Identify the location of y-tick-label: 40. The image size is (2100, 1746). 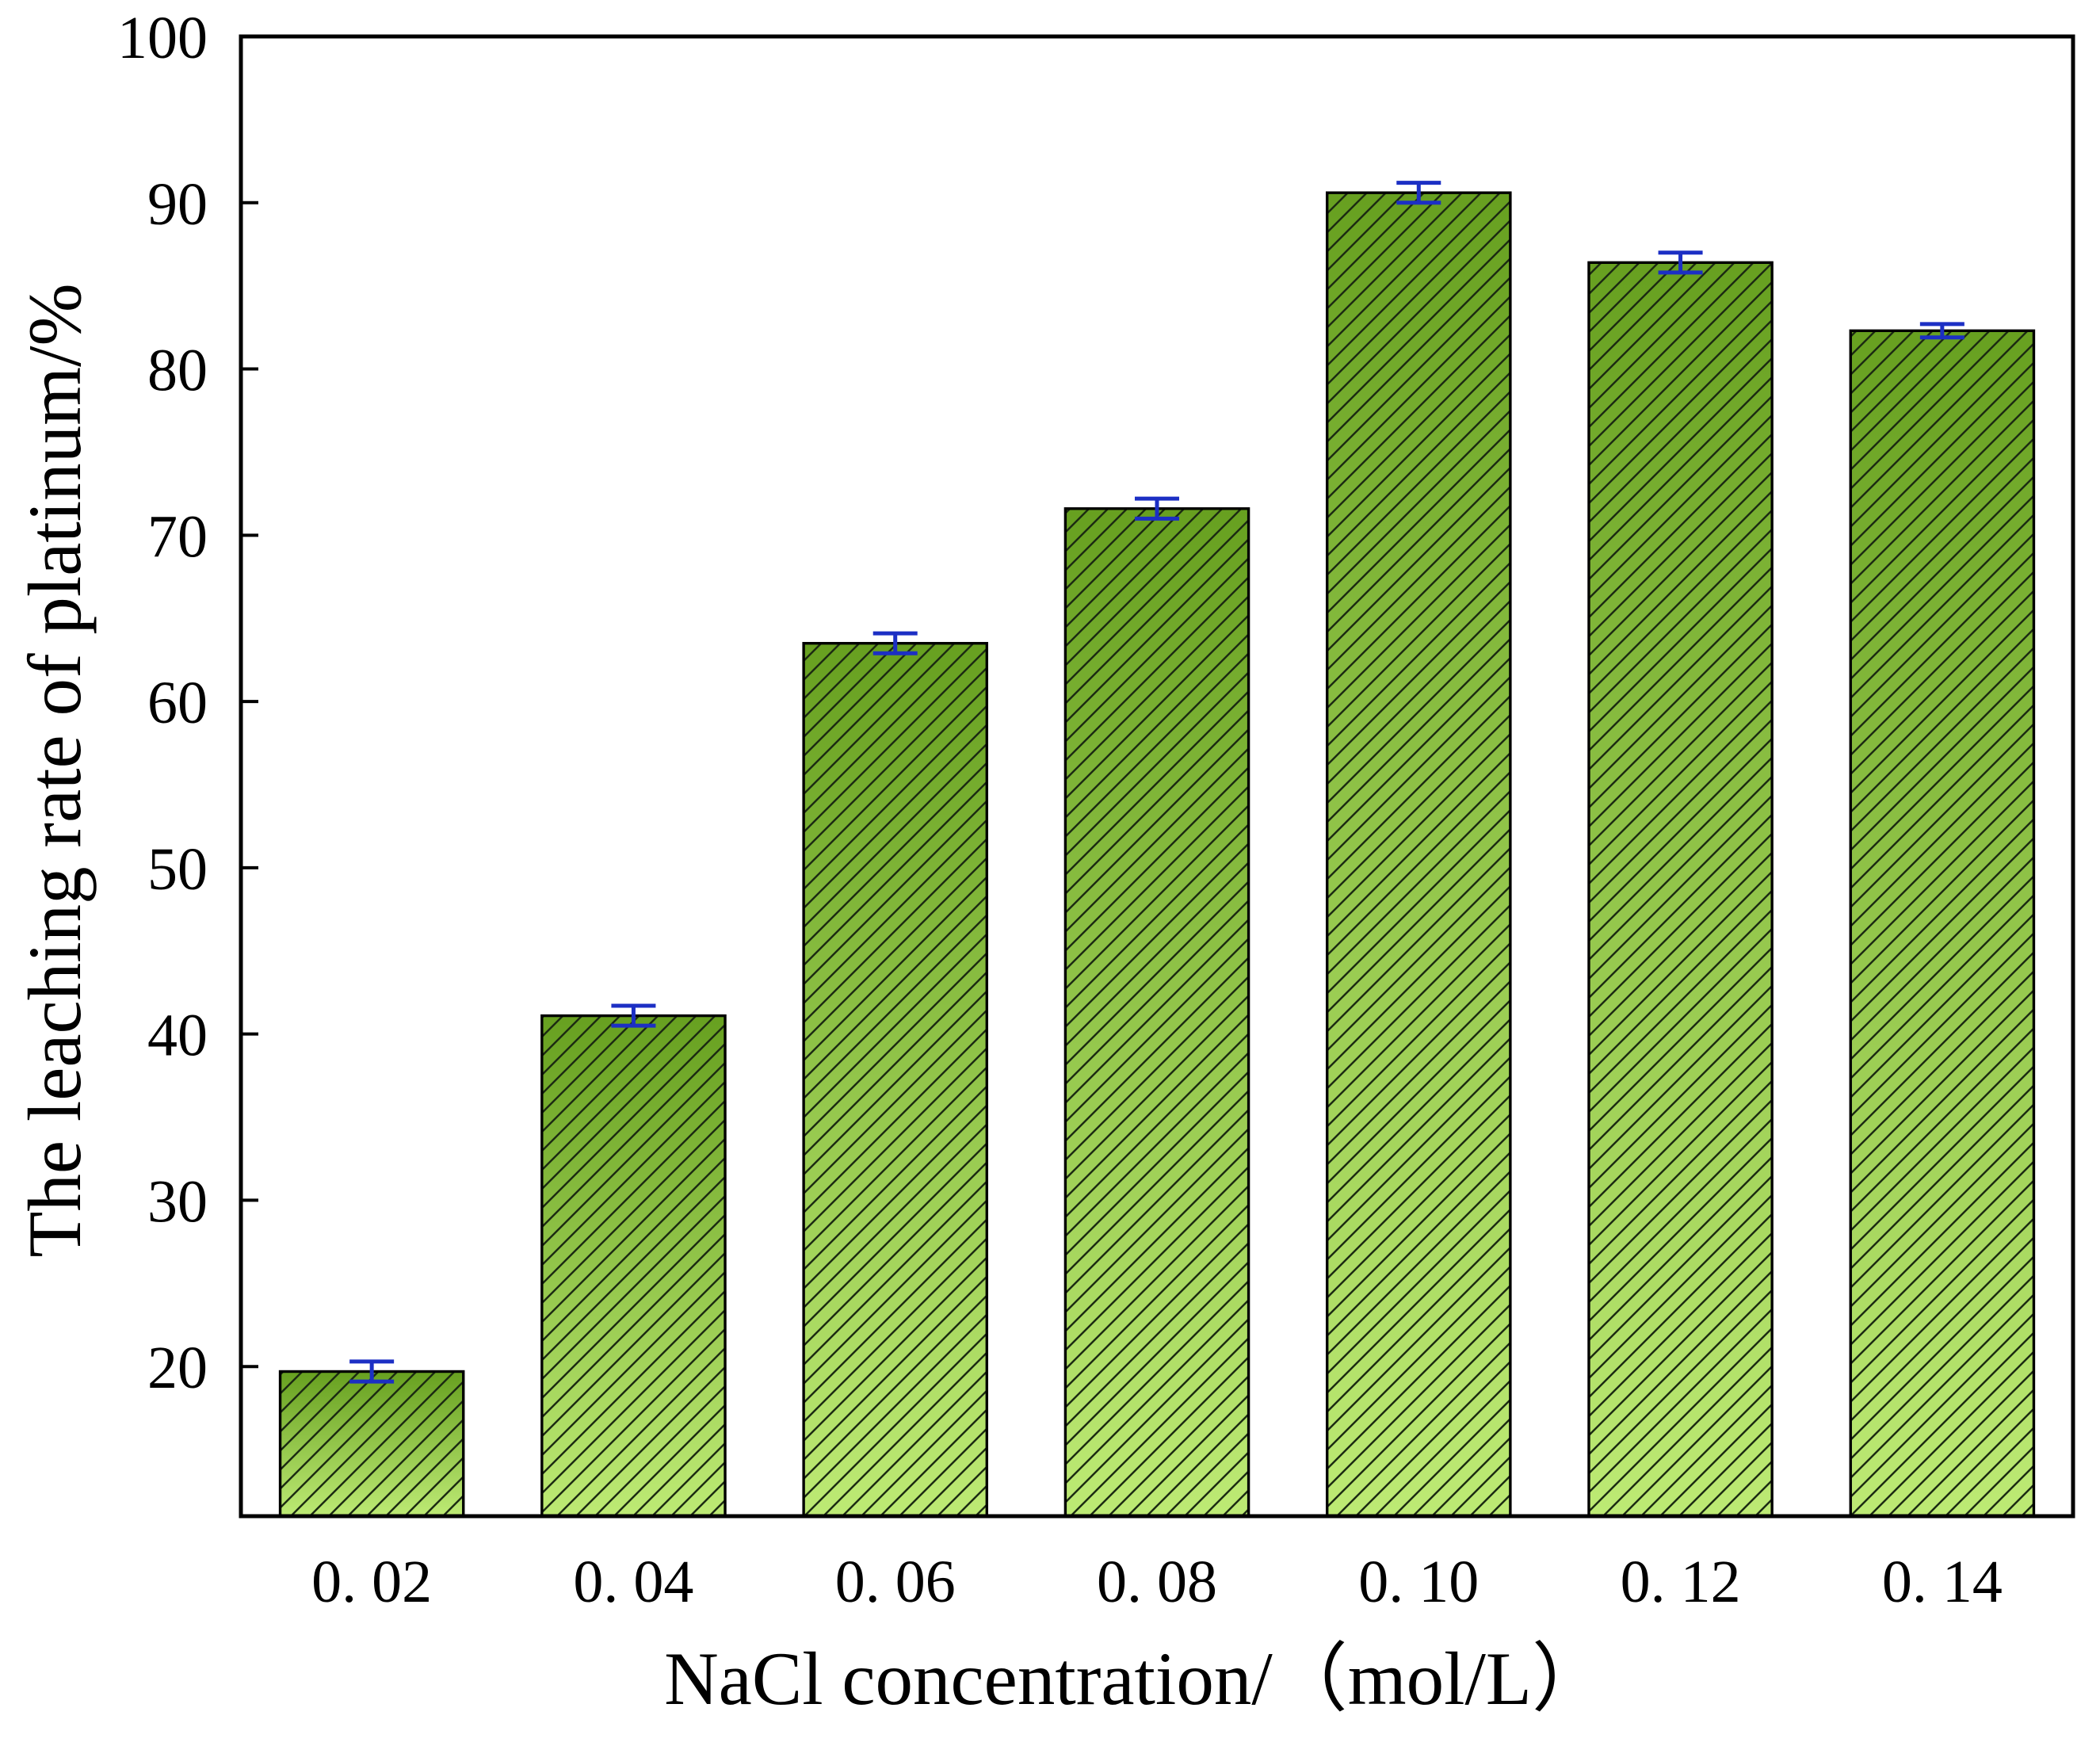
(177, 1036).